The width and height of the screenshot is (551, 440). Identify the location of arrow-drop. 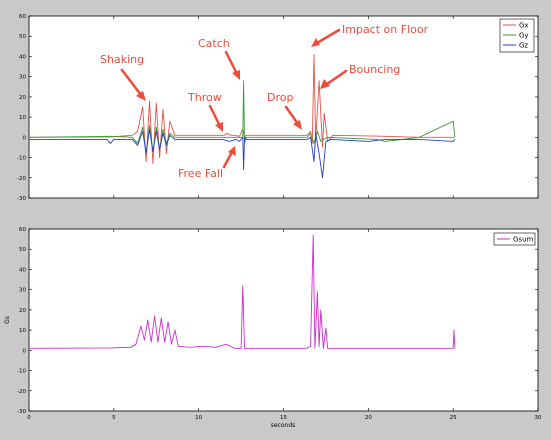
(292, 115).